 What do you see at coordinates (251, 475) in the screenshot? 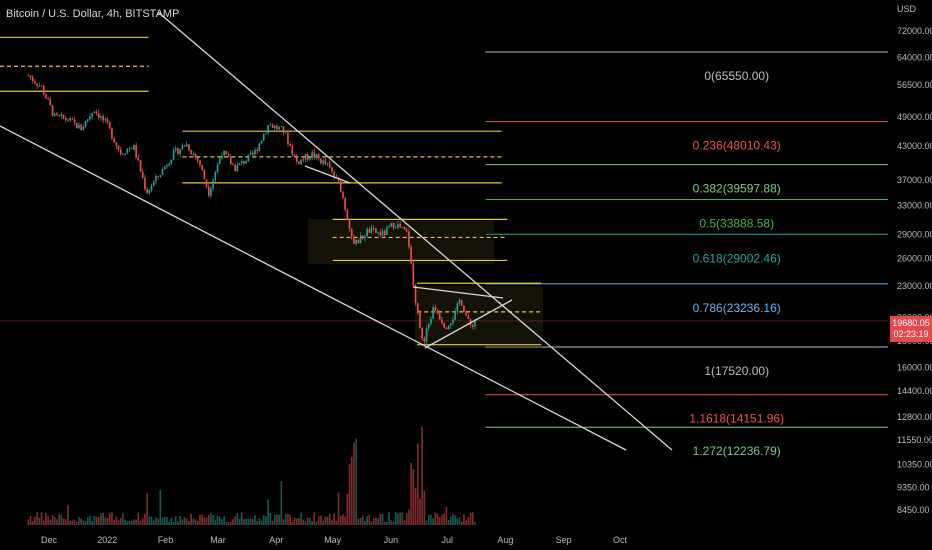
I see `volume-bars` at bounding box center [251, 475].